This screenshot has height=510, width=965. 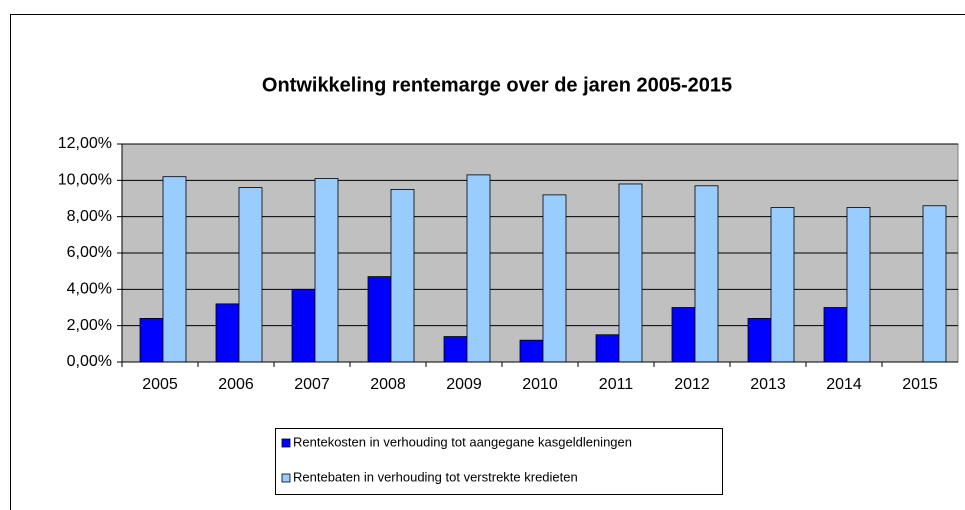 I want to click on y-tick-label: 10,00%, so click(x=85, y=180).